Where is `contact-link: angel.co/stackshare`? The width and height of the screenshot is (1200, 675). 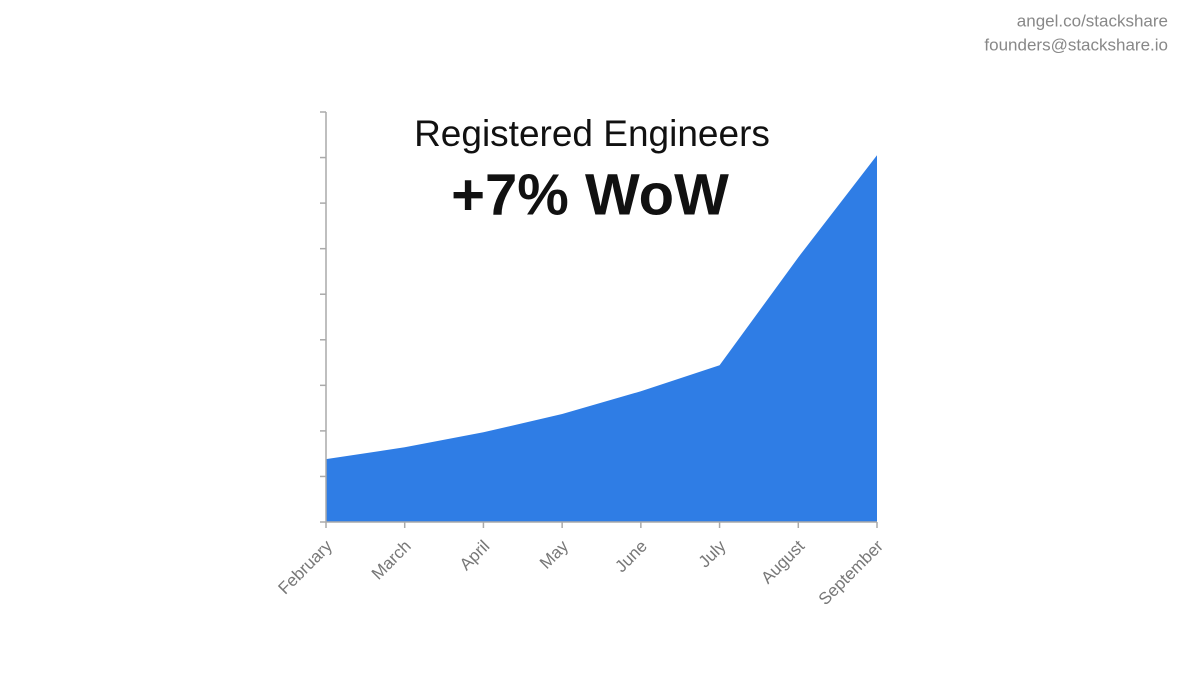
contact-link: angel.co/stackshare is located at coordinates (1092, 20).